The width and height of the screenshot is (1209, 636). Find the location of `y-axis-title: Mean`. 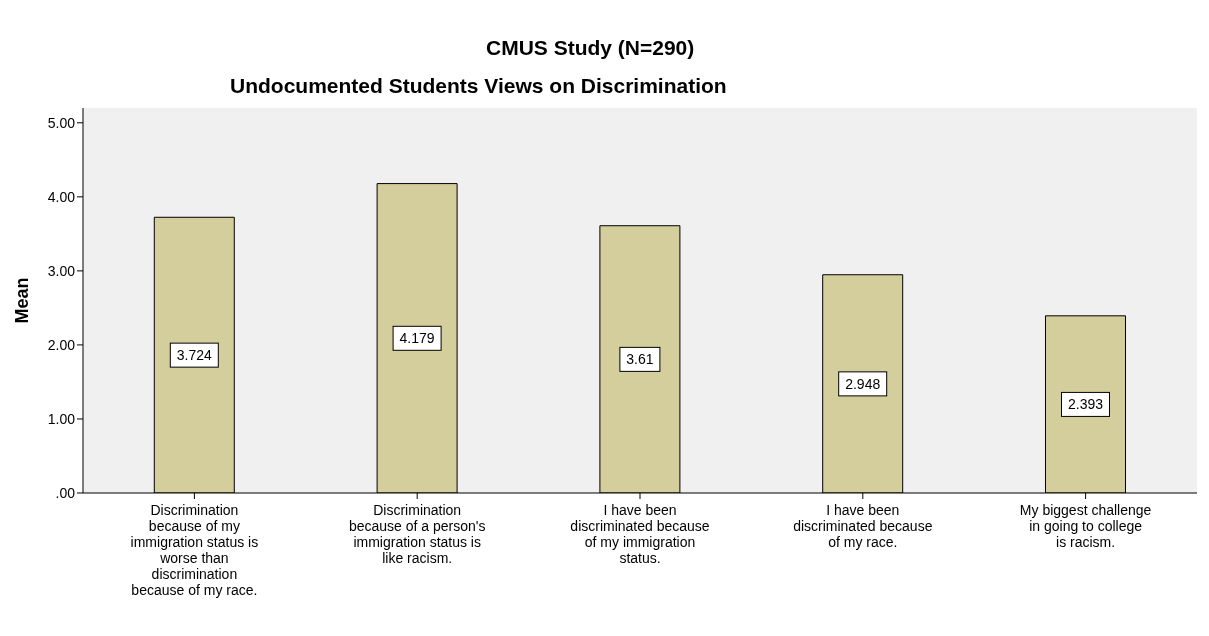

y-axis-title: Mean is located at coordinates (22, 300).